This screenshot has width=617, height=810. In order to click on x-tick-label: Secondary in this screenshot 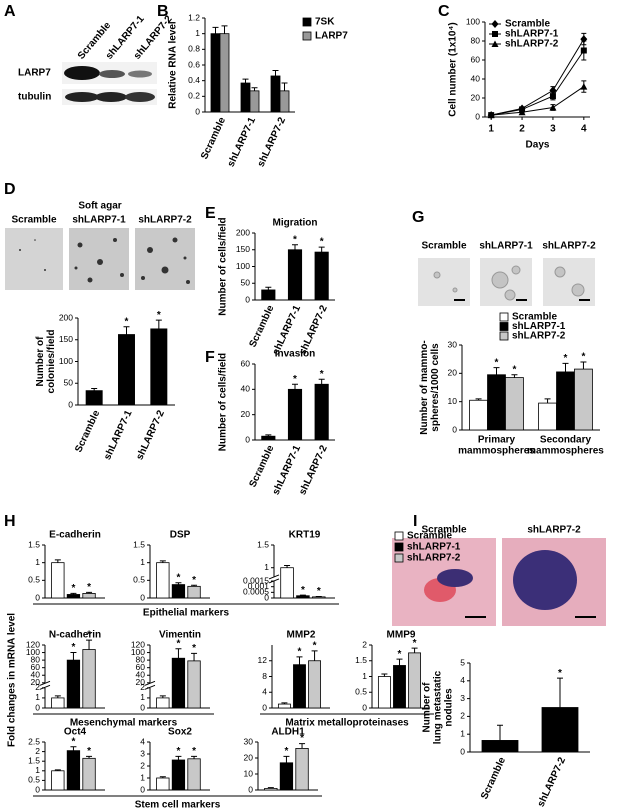, I will do `click(566, 440)`.